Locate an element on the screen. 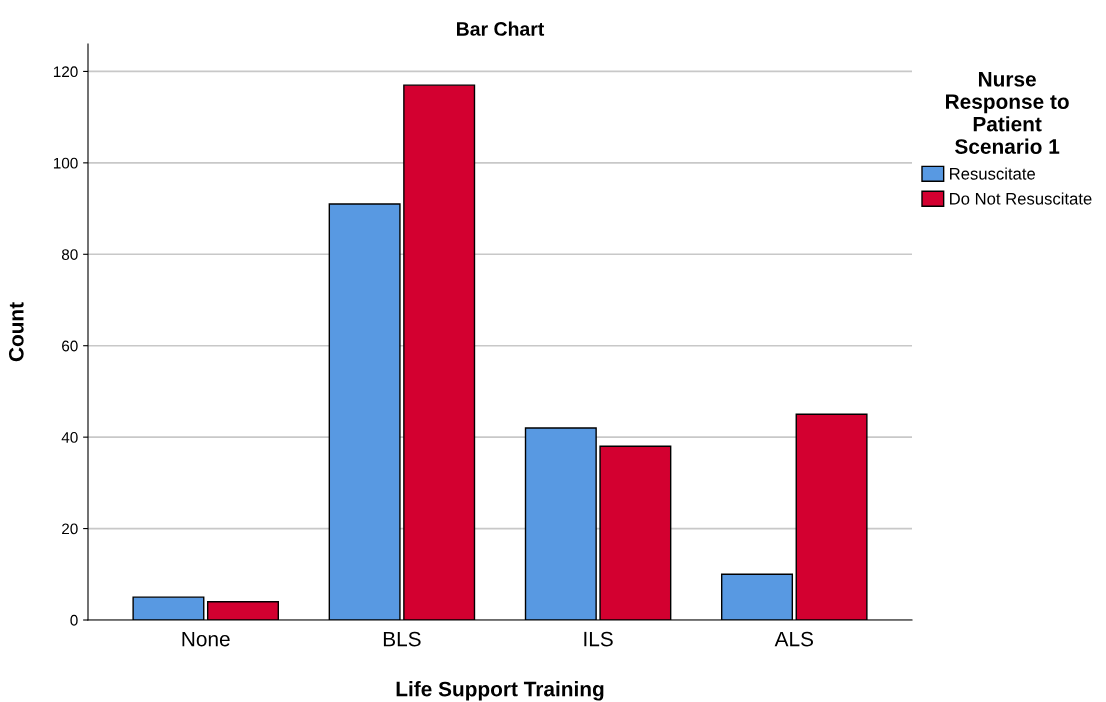  y-tick-label: 80 is located at coordinates (69, 254).